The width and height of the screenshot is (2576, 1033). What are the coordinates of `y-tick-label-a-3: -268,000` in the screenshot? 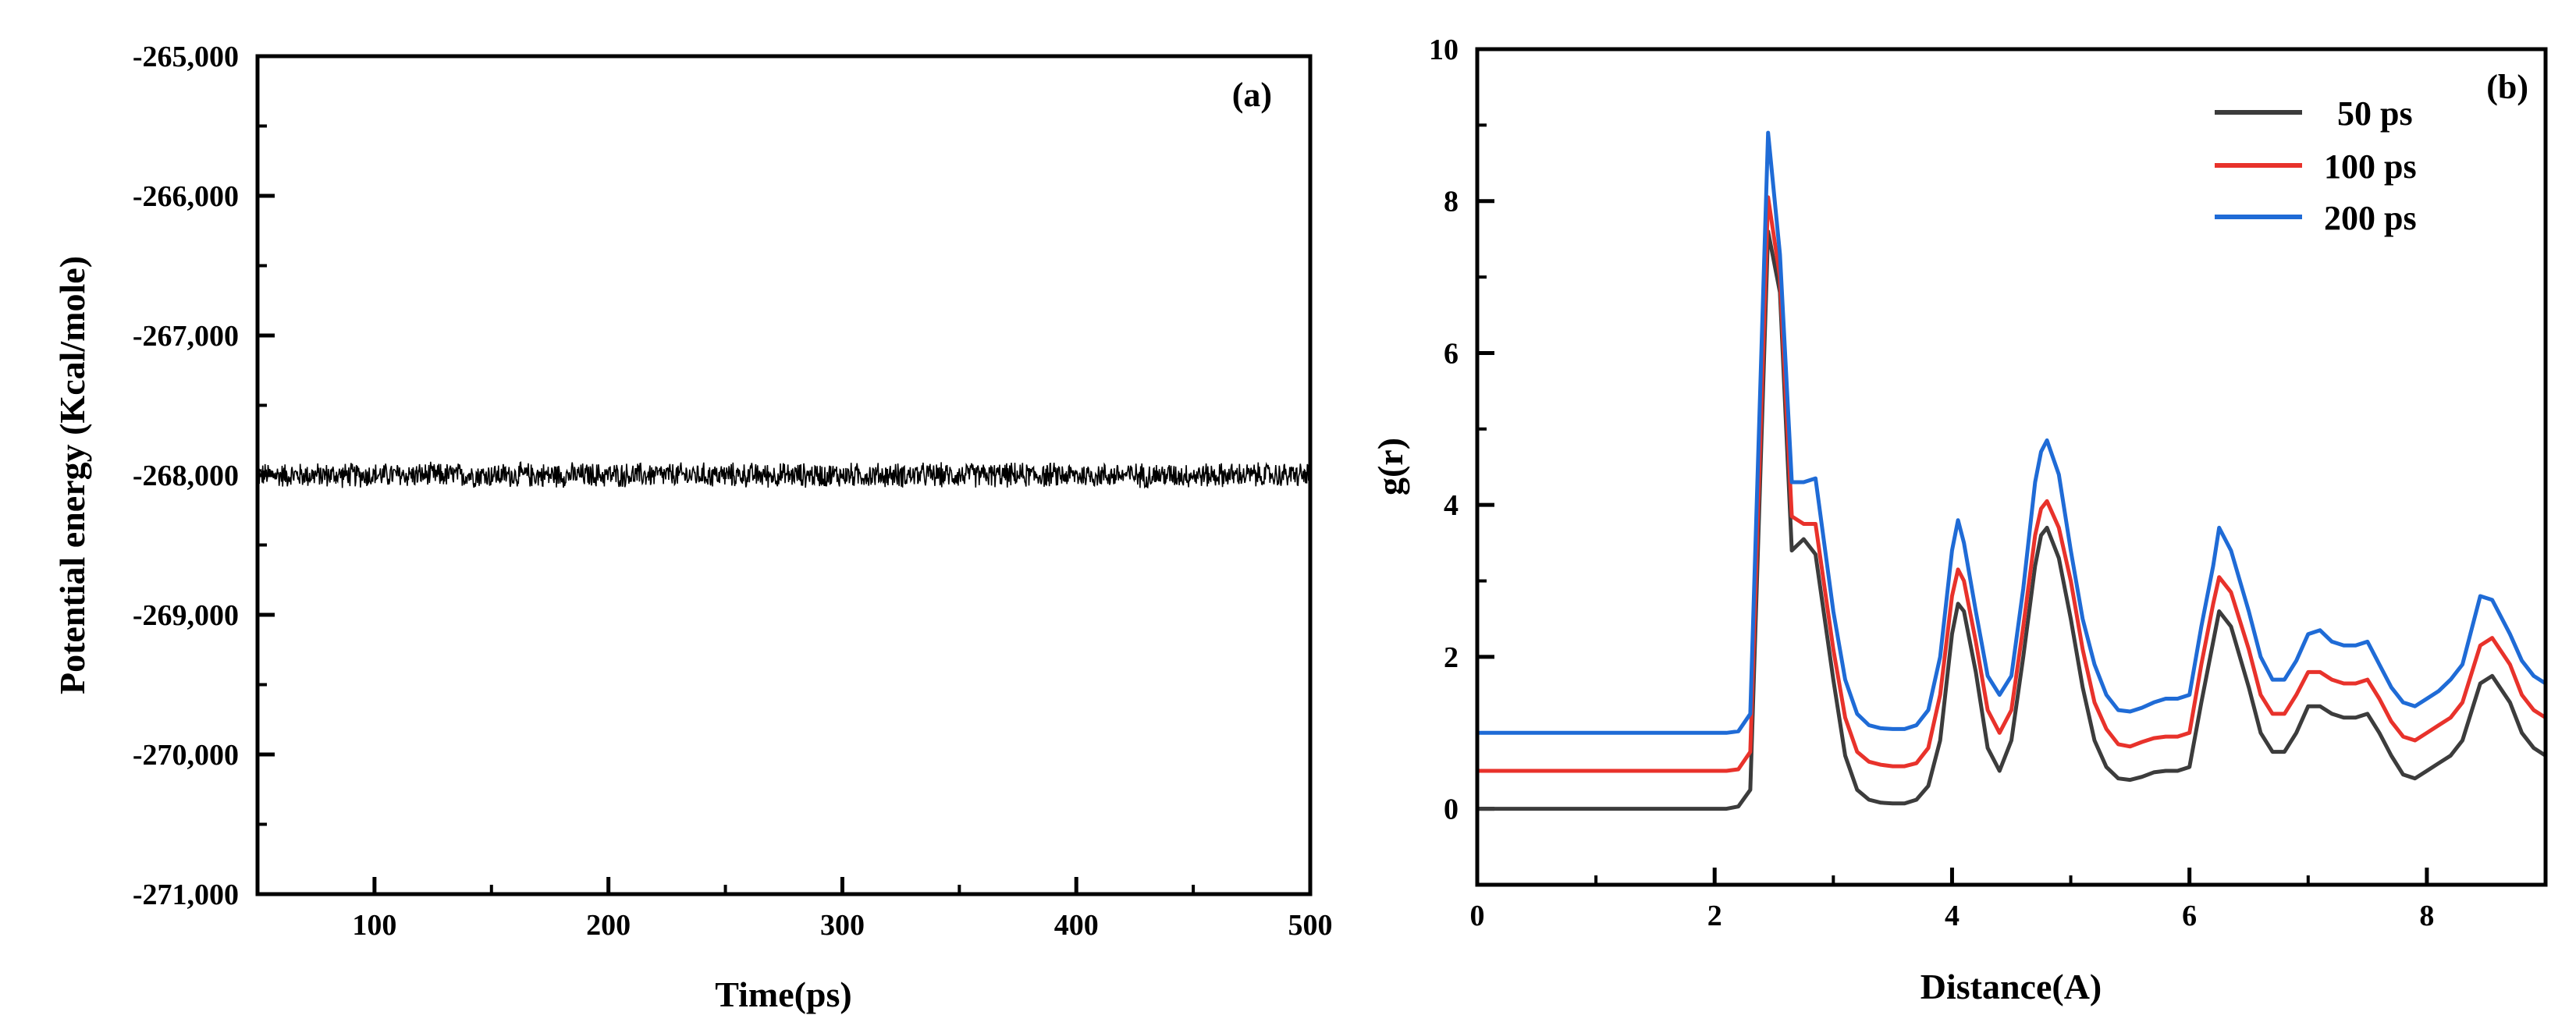 It's located at (186, 476).